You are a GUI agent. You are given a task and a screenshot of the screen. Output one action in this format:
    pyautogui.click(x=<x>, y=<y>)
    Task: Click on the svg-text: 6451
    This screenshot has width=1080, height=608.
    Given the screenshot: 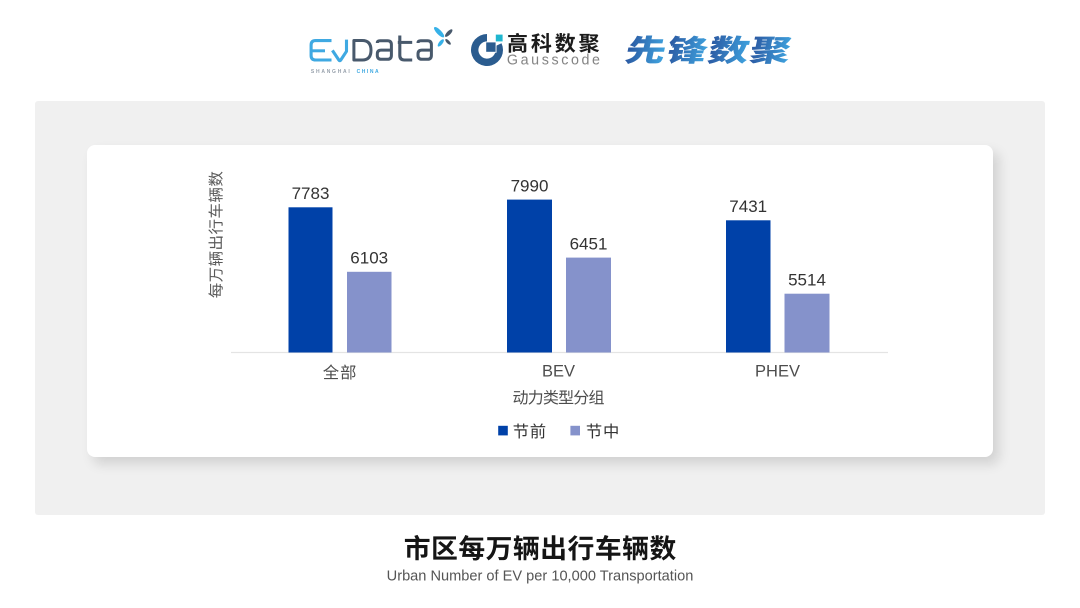 What is the action you would take?
    pyautogui.click(x=589, y=243)
    